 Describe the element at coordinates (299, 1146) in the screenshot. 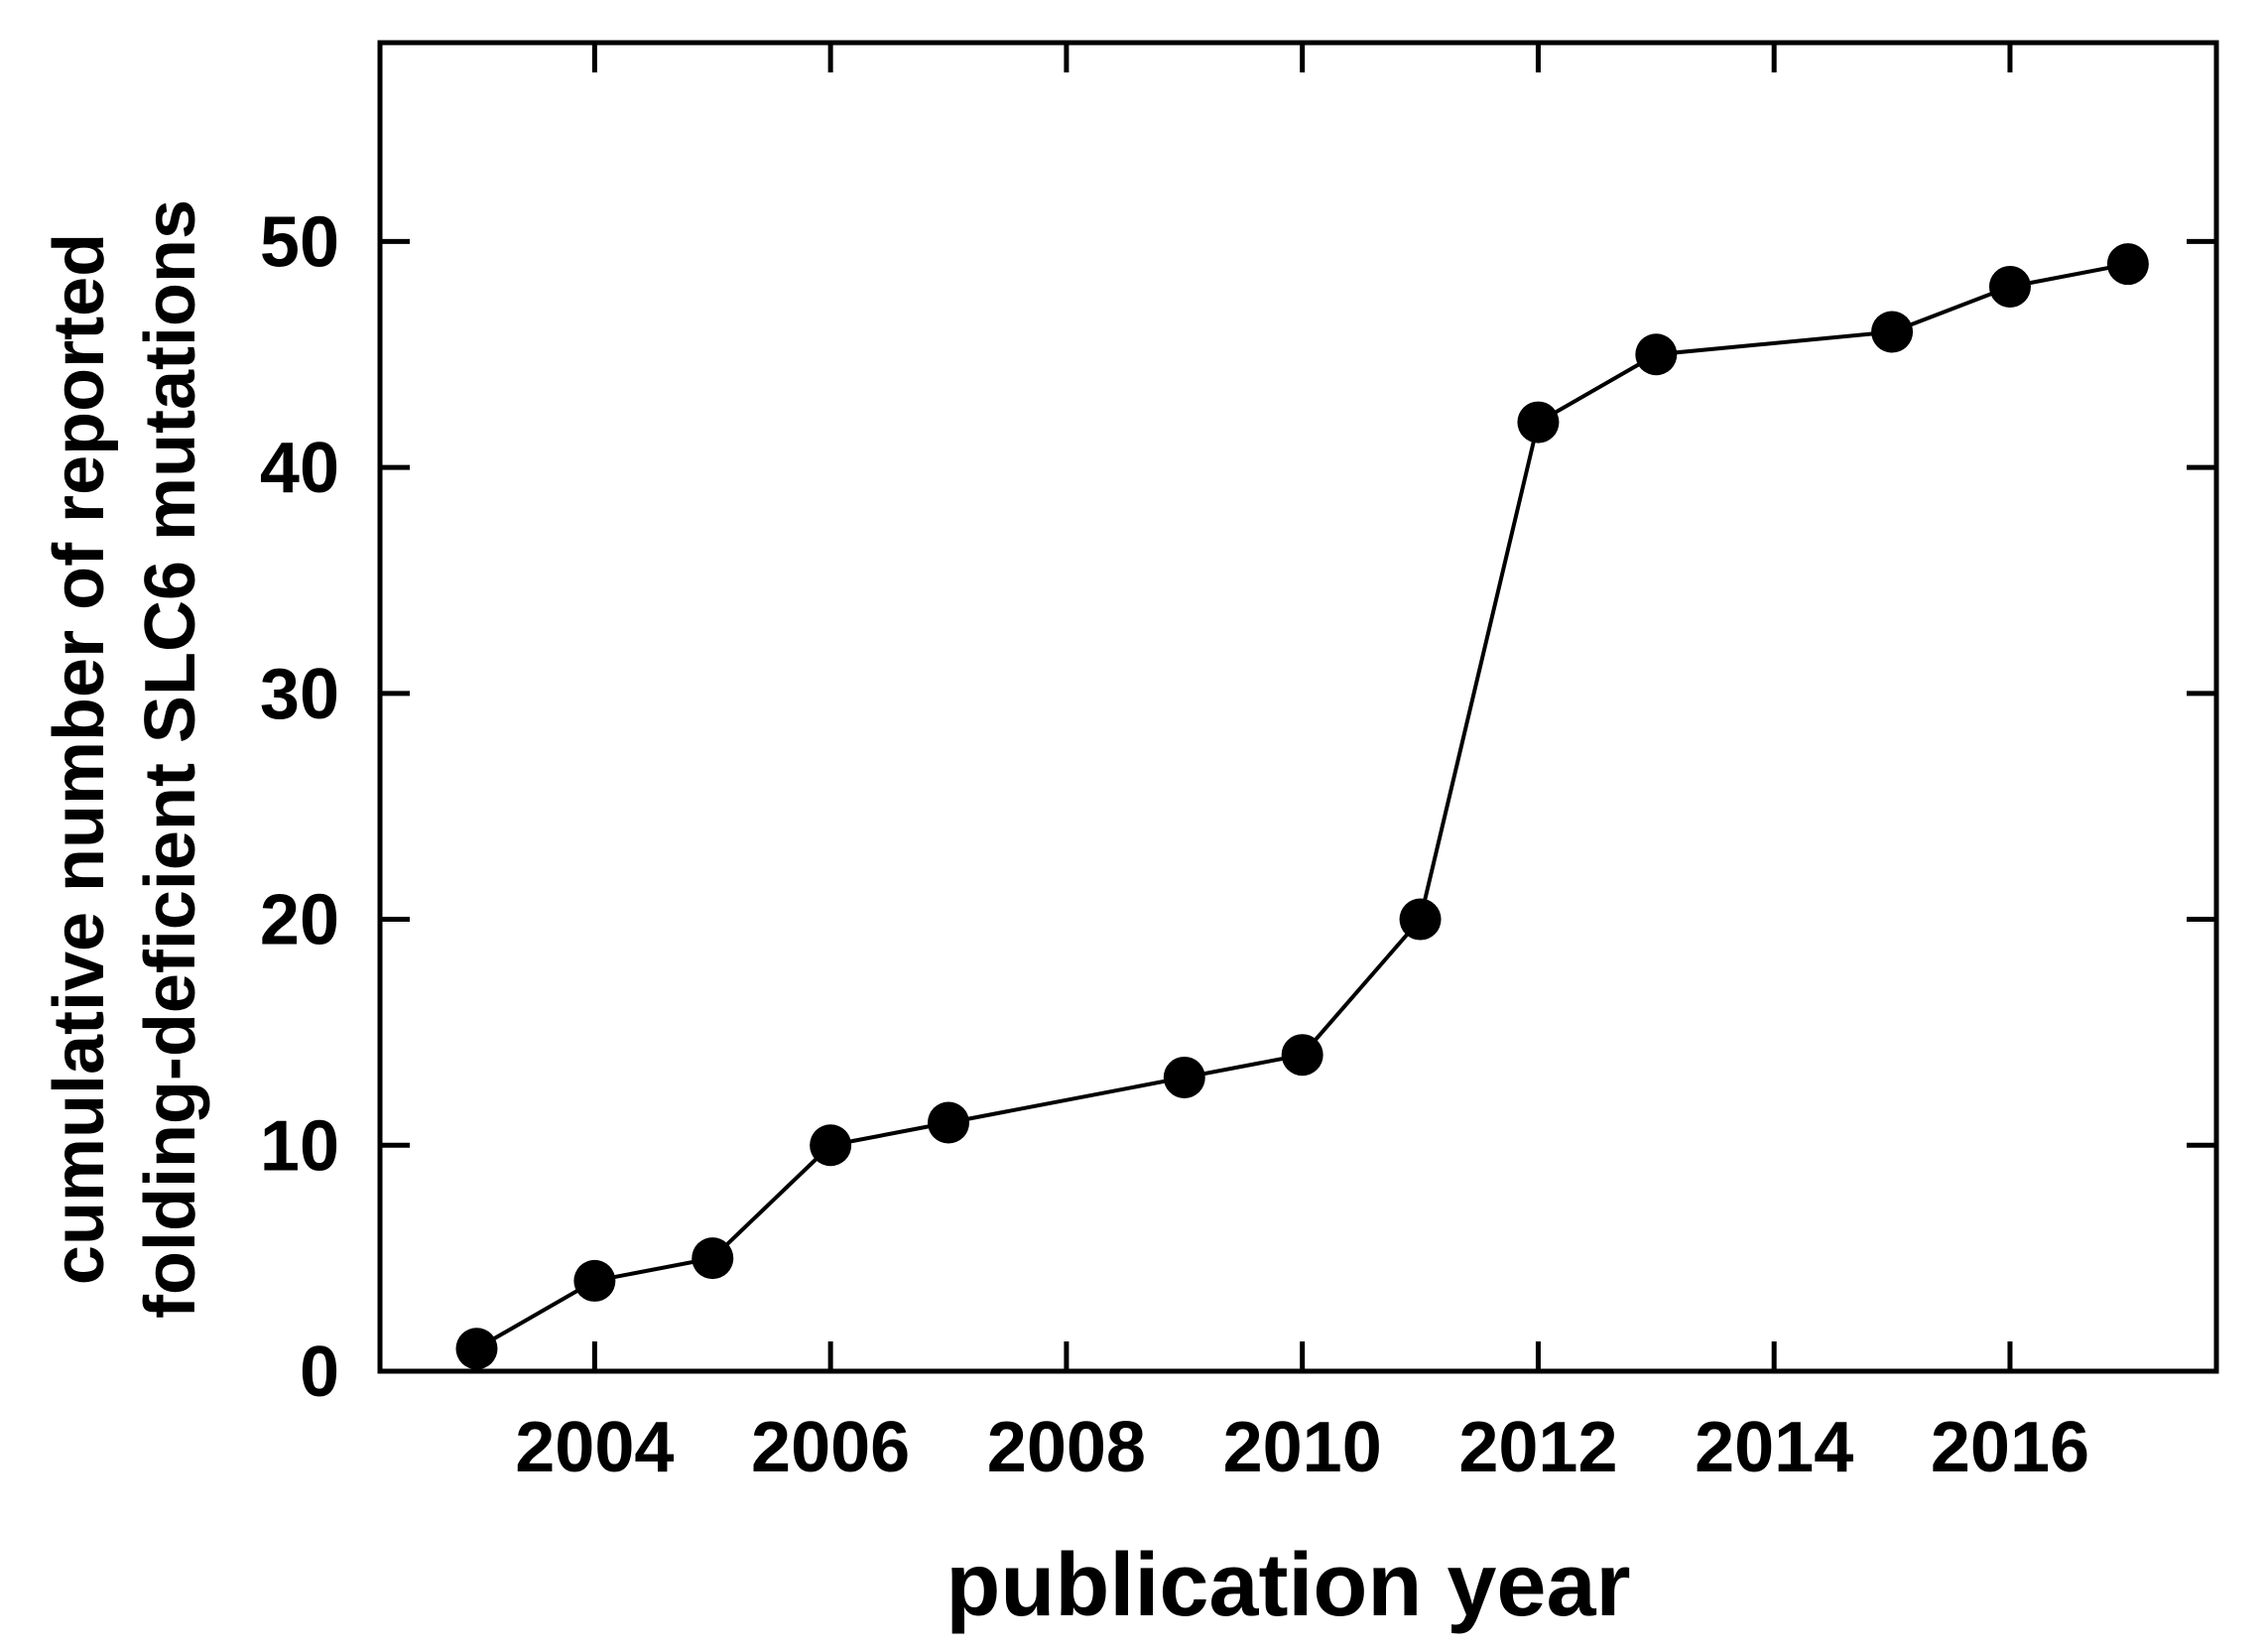

I see `y-tick-label: 10` at that location.